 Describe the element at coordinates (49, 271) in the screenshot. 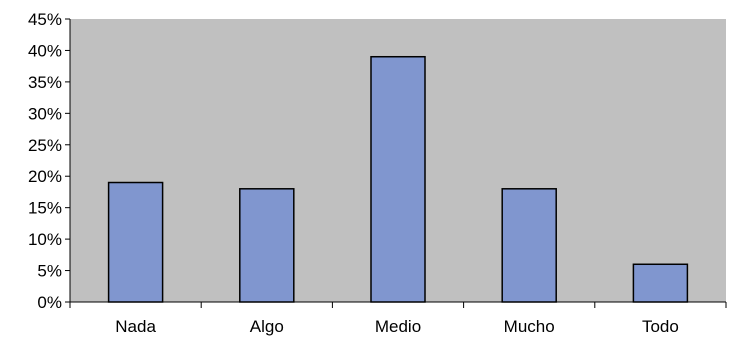

I see `y-tick-label: 5%` at that location.